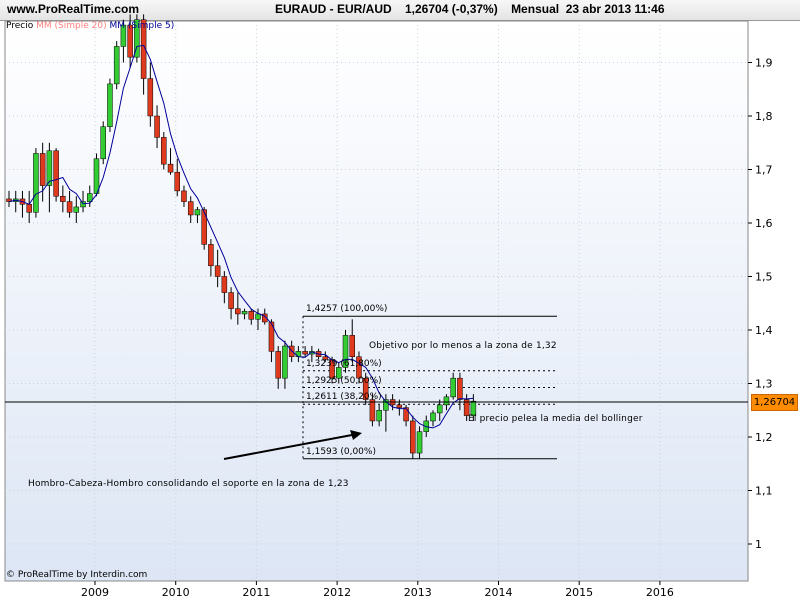  I want to click on x-tick-label: 2009, so click(95, 592).